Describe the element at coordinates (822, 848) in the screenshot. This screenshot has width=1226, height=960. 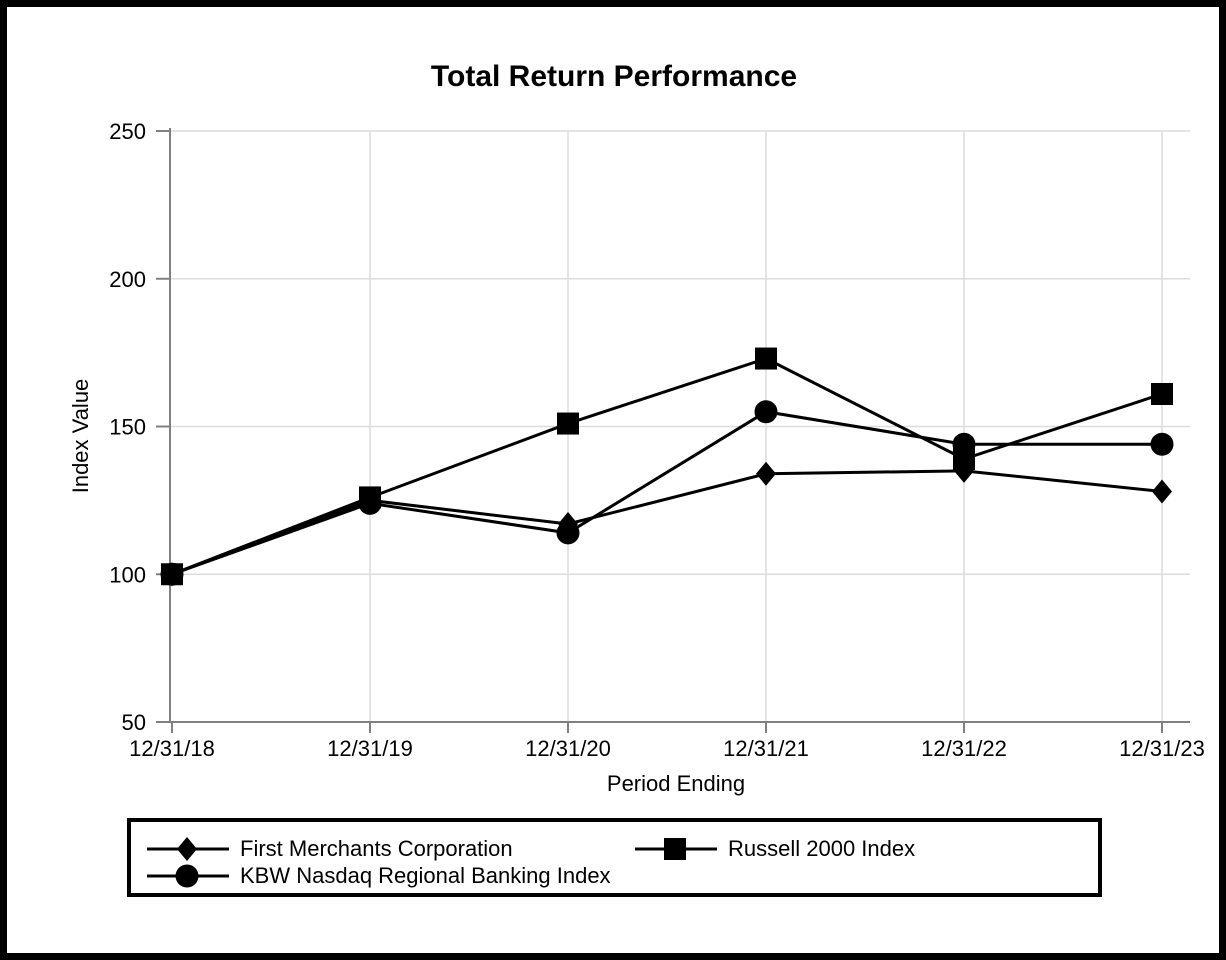
I see `legend-label-russell-2000: Russell 2000 Index` at that location.